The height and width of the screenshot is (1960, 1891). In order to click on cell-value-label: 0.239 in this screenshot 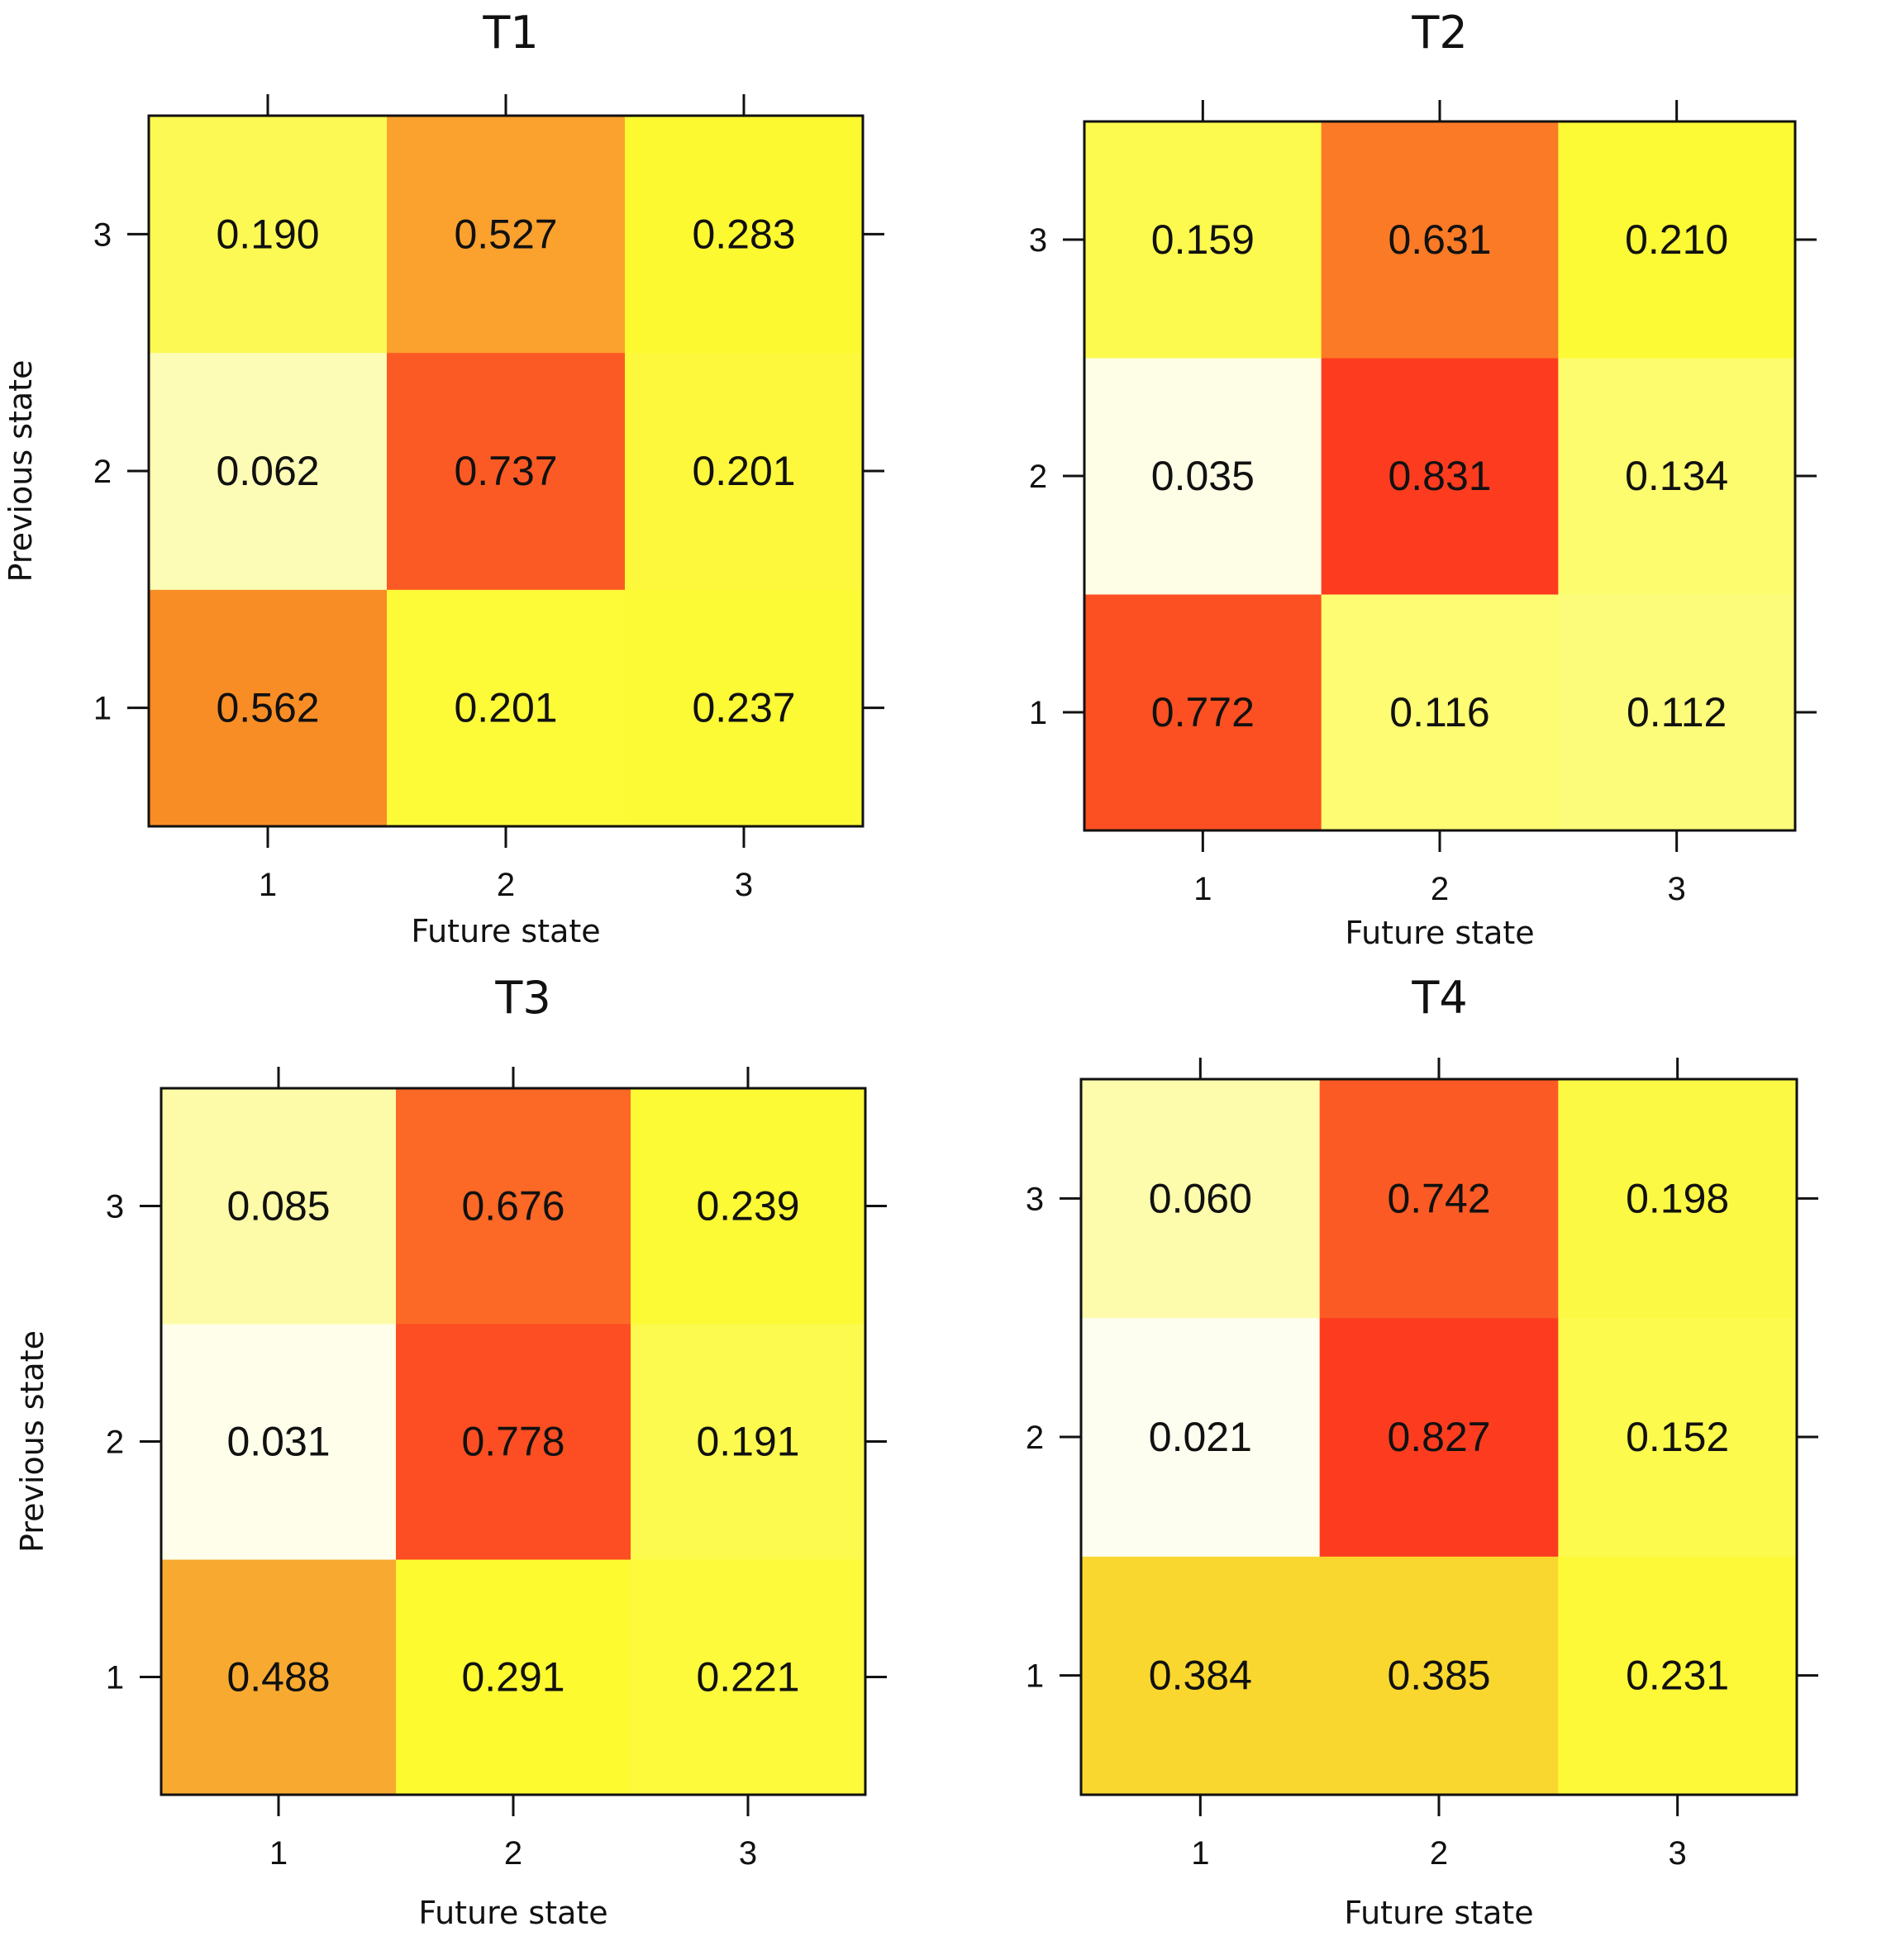, I will do `click(747, 1207)`.